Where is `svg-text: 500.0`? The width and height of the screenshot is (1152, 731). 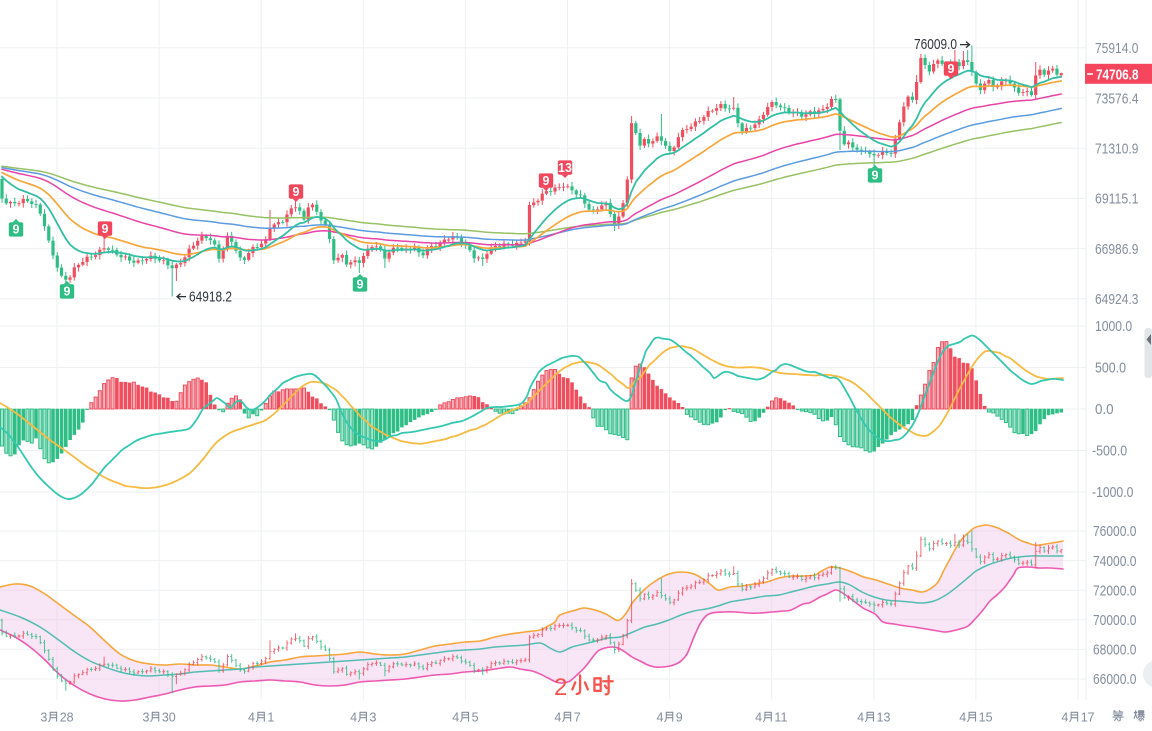
svg-text: 500.0 is located at coordinates (1110, 368).